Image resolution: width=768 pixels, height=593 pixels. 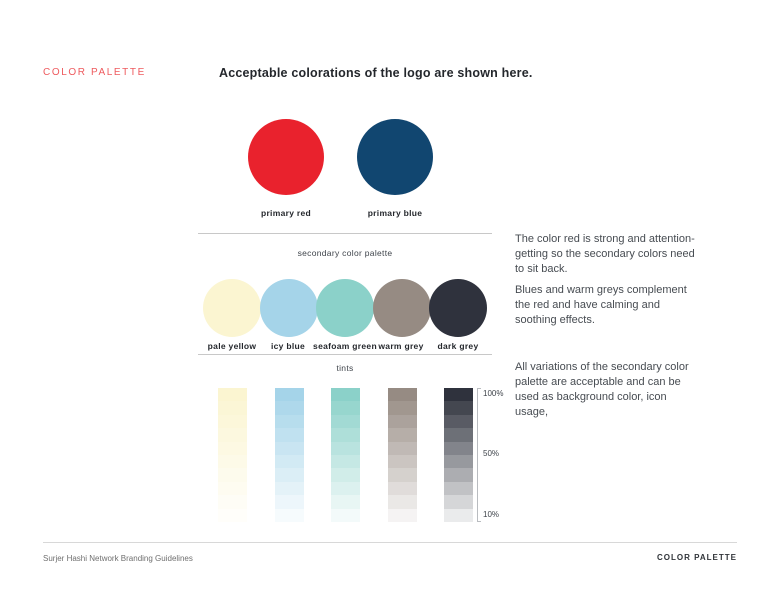 What do you see at coordinates (395, 213) in the screenshot?
I see `swatch-label-primary-blue: primary blue` at bounding box center [395, 213].